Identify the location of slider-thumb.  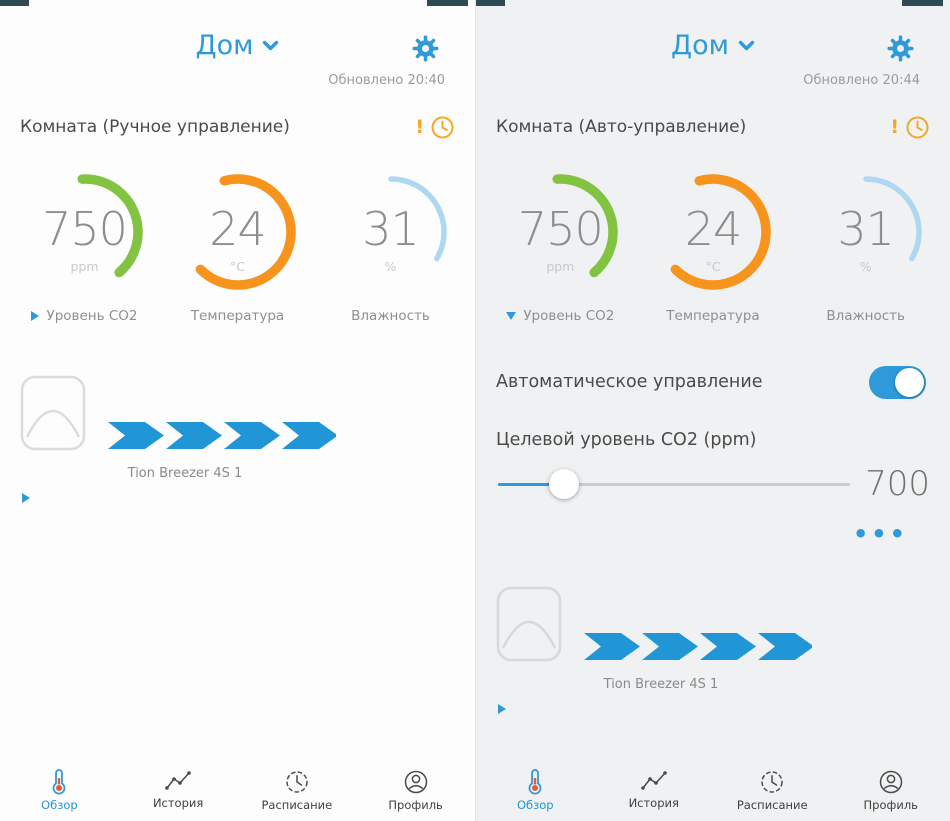
(563, 484).